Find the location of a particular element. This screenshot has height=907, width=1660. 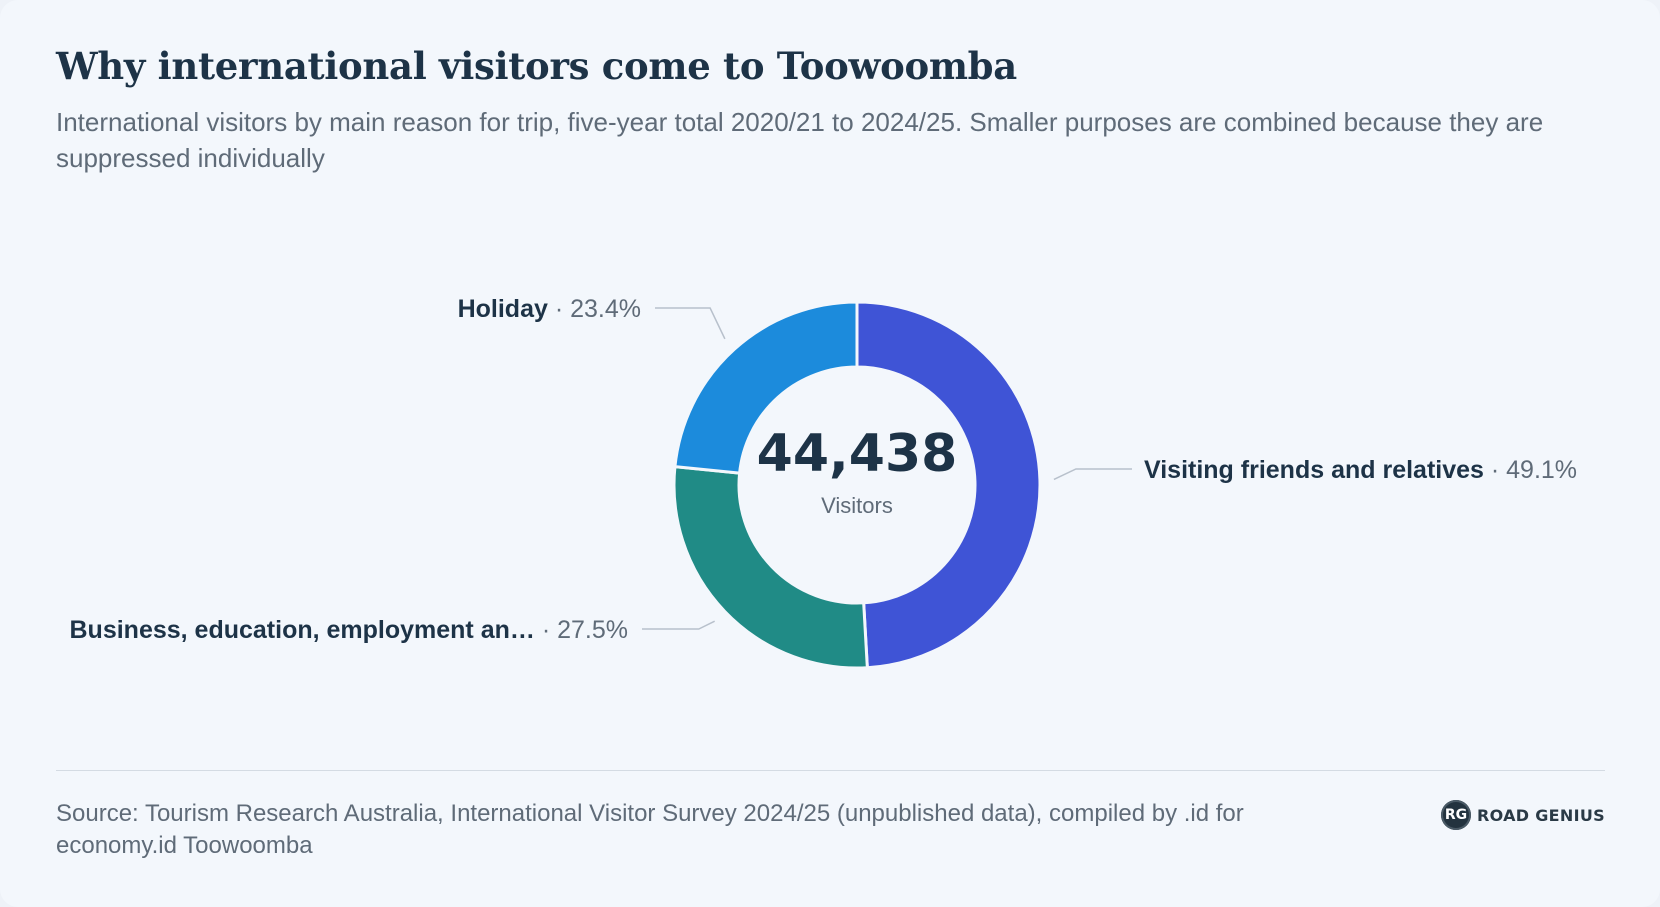

slice-label-holiday: Holiday · 23.4% is located at coordinates (549, 309).